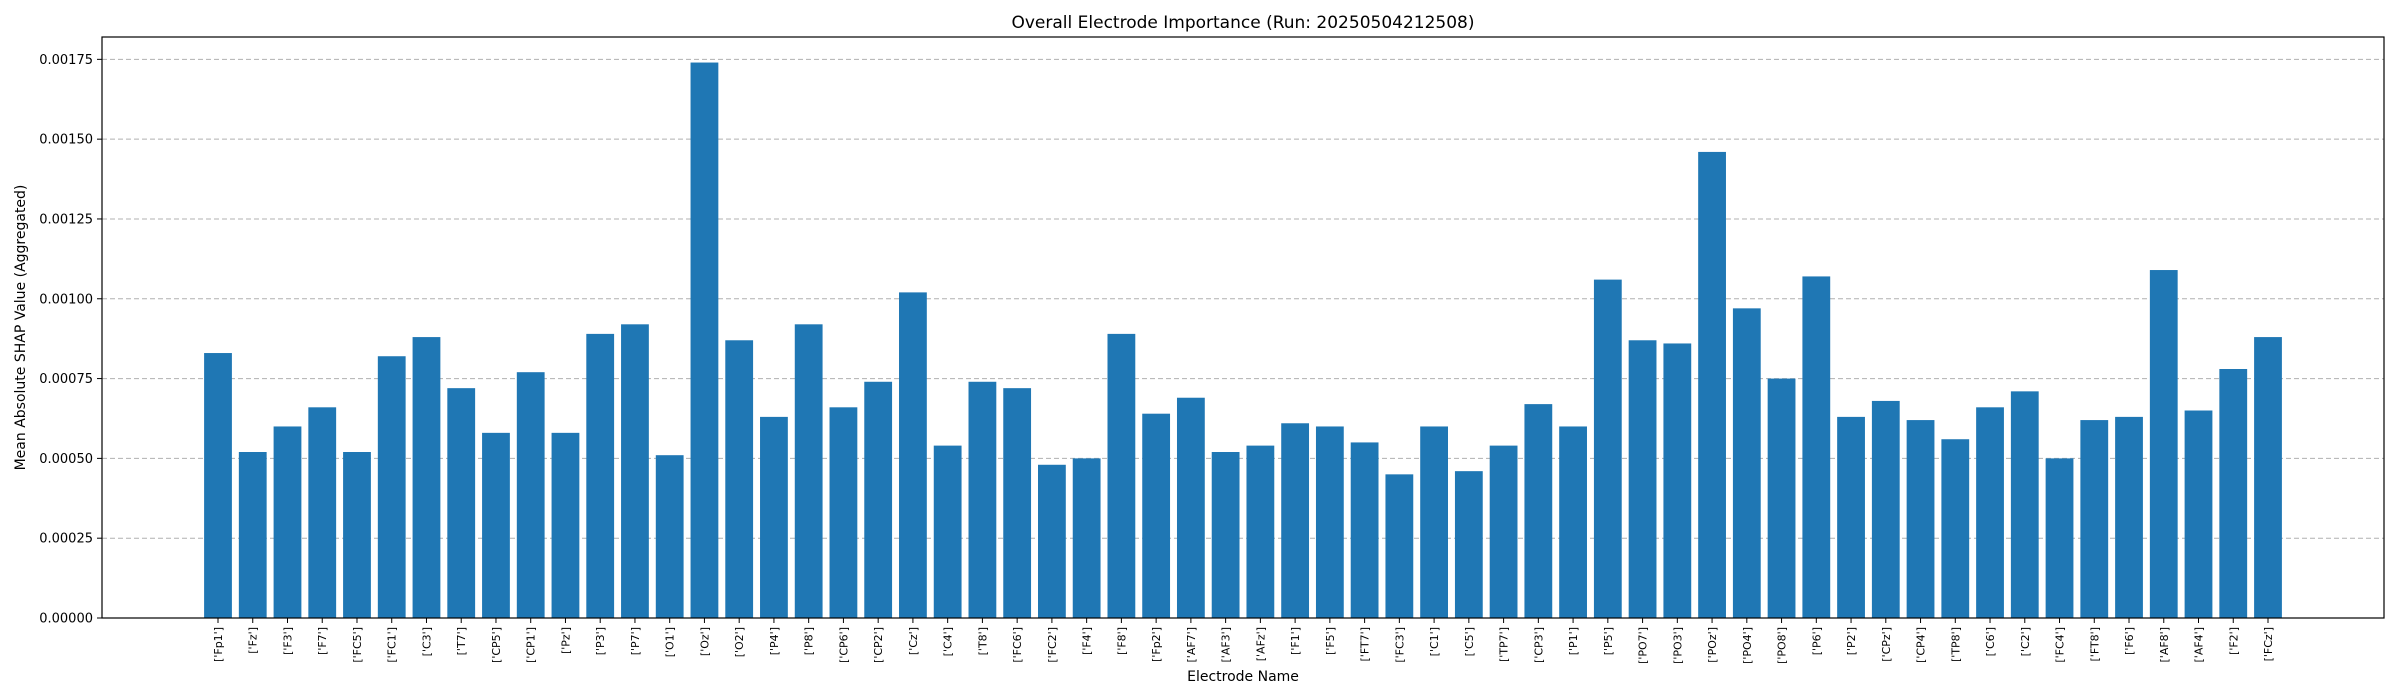  I want to click on x-tick-label: ['P2'], so click(1851, 641).